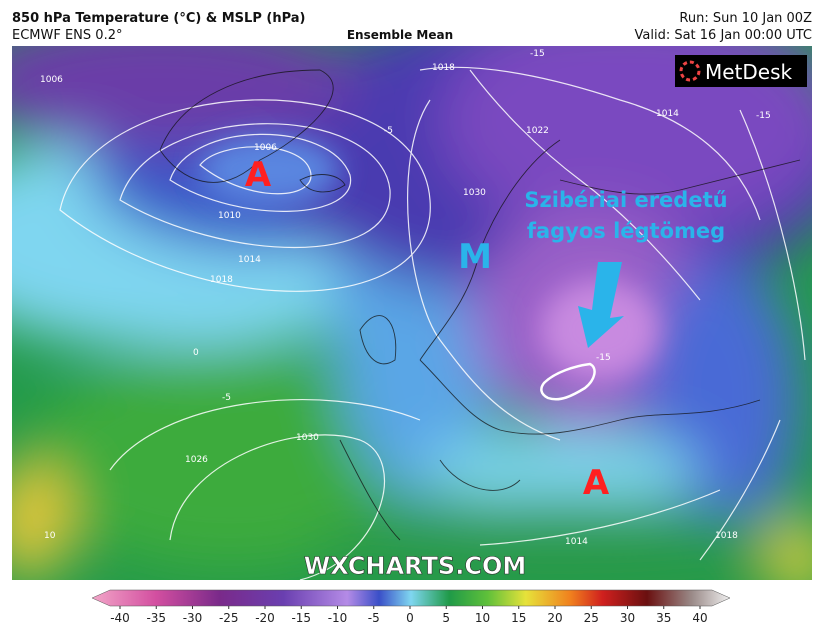  What do you see at coordinates (625, 200) in the screenshot?
I see `note: Szibériai eredetű` at bounding box center [625, 200].